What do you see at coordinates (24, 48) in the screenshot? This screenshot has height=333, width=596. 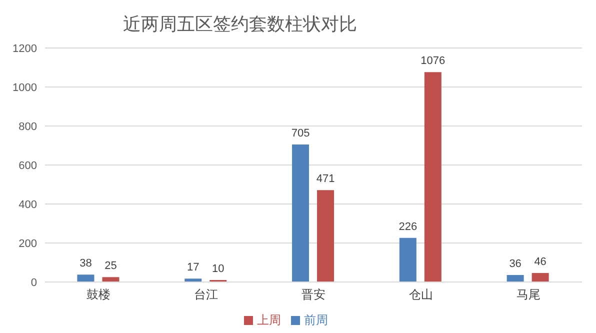 I see `y-tick-label: 1200` at bounding box center [24, 48].